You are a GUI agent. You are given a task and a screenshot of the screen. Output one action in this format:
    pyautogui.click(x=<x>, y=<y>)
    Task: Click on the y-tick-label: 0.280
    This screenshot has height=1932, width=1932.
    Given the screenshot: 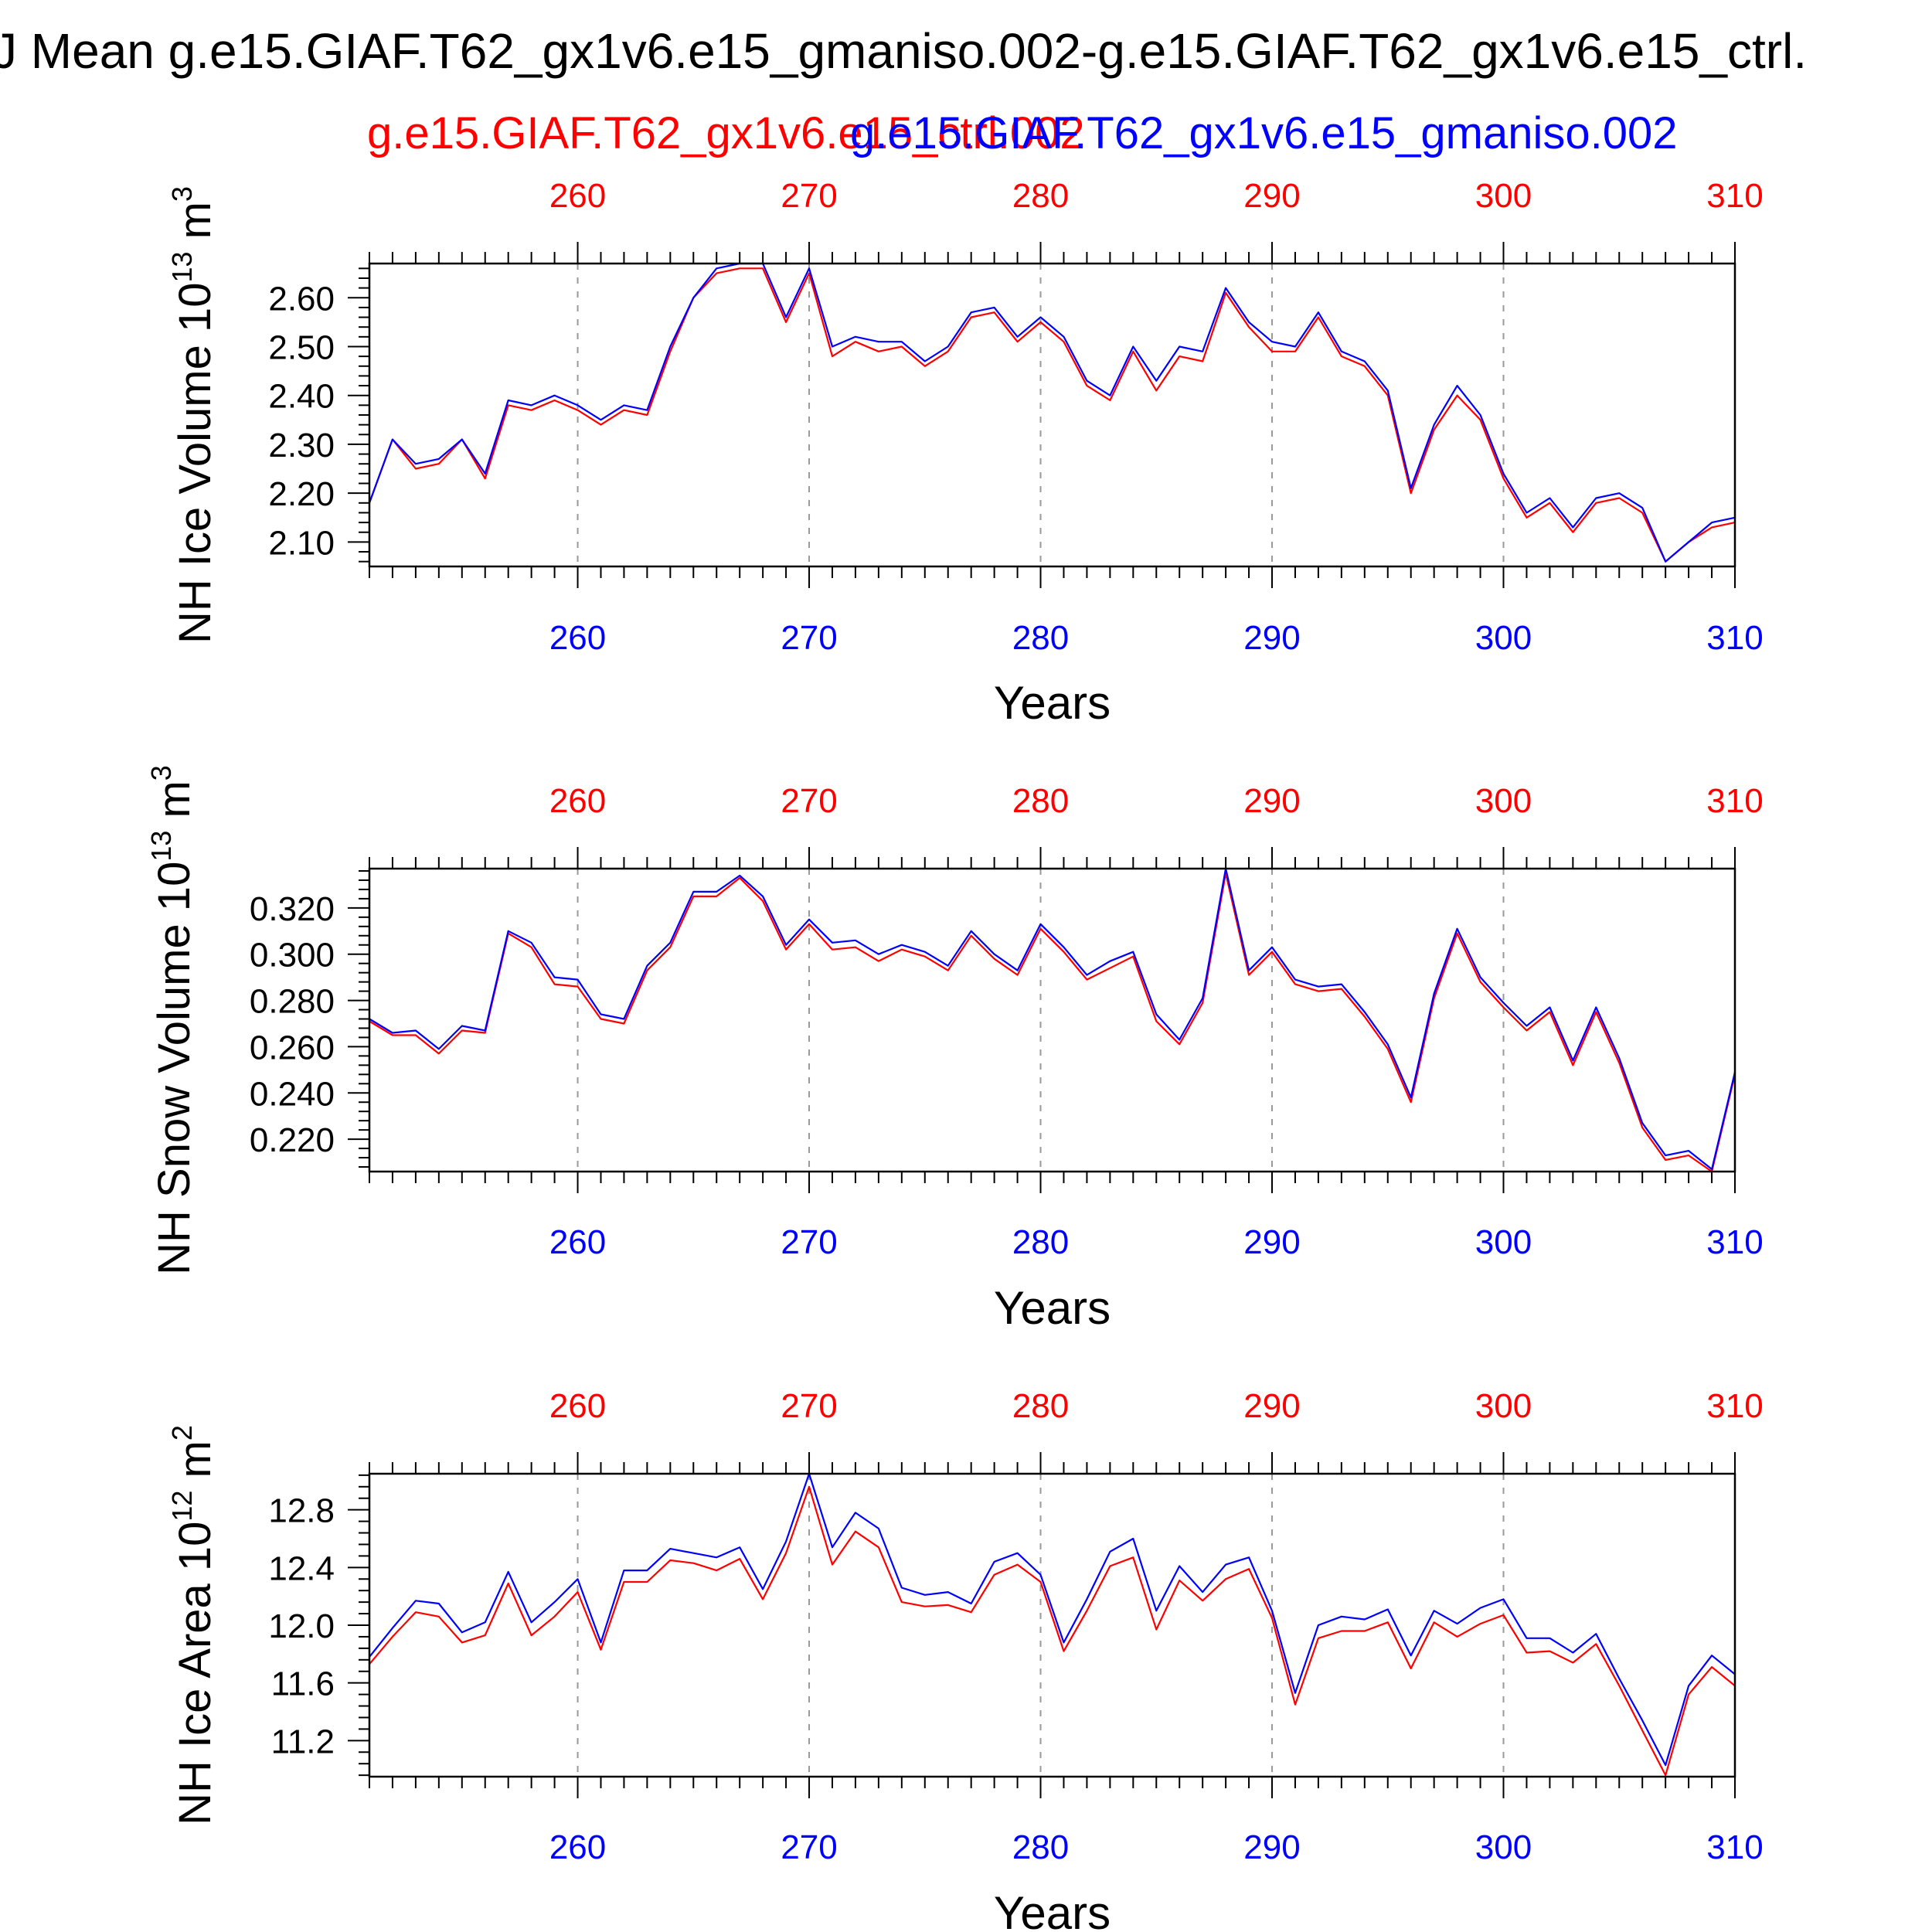 What is the action you would take?
    pyautogui.click(x=292, y=1002)
    